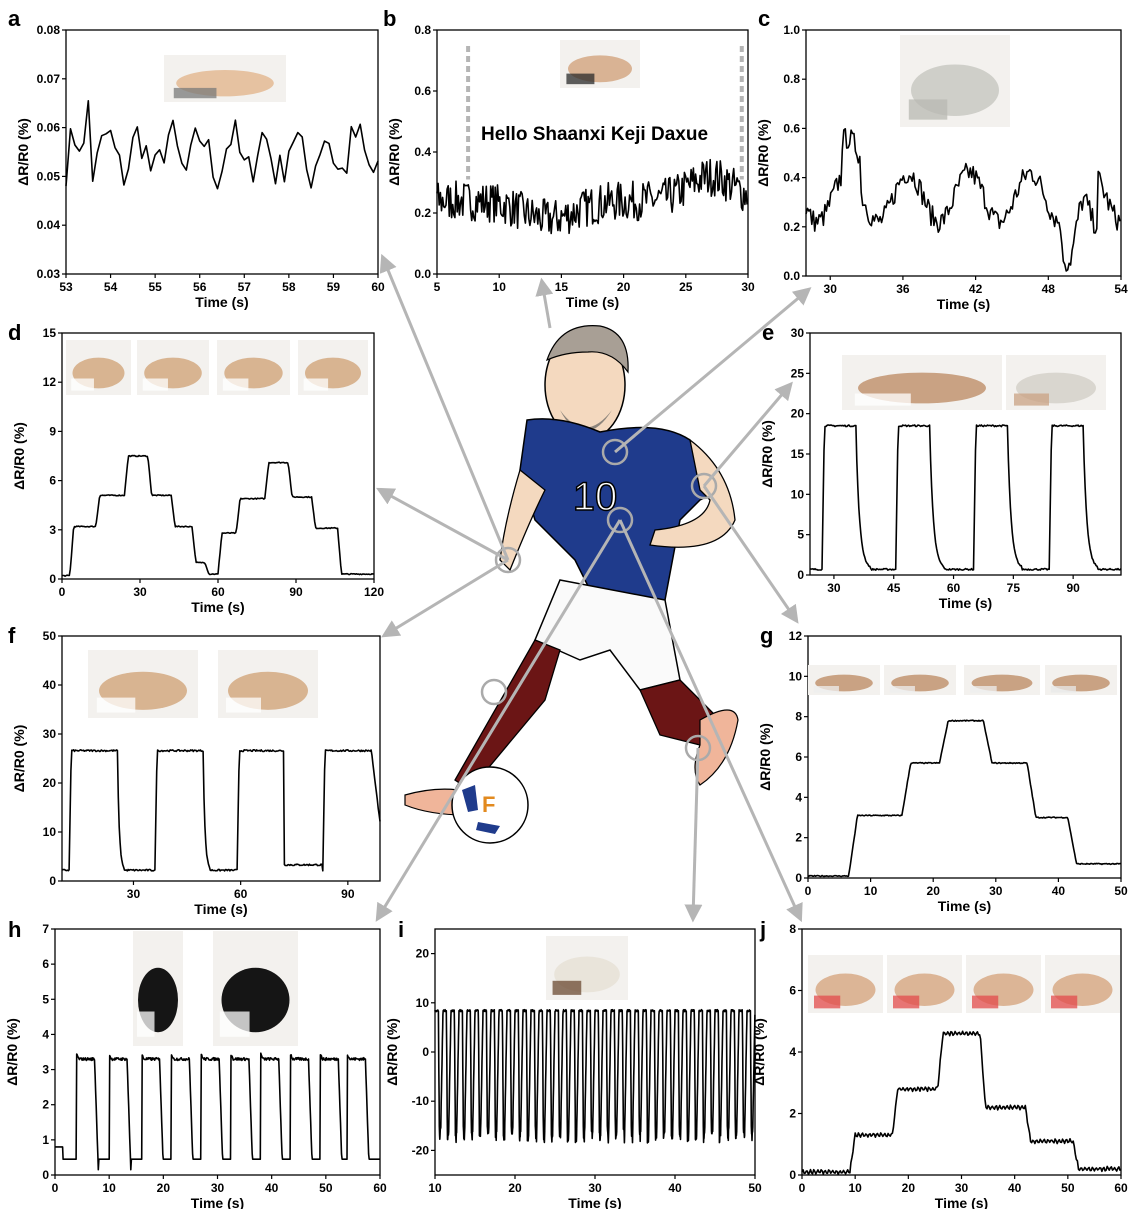 This screenshot has width=1131, height=1209. Describe the element at coordinates (798, 454) in the screenshot. I see `y-tick-label: 15` at that location.